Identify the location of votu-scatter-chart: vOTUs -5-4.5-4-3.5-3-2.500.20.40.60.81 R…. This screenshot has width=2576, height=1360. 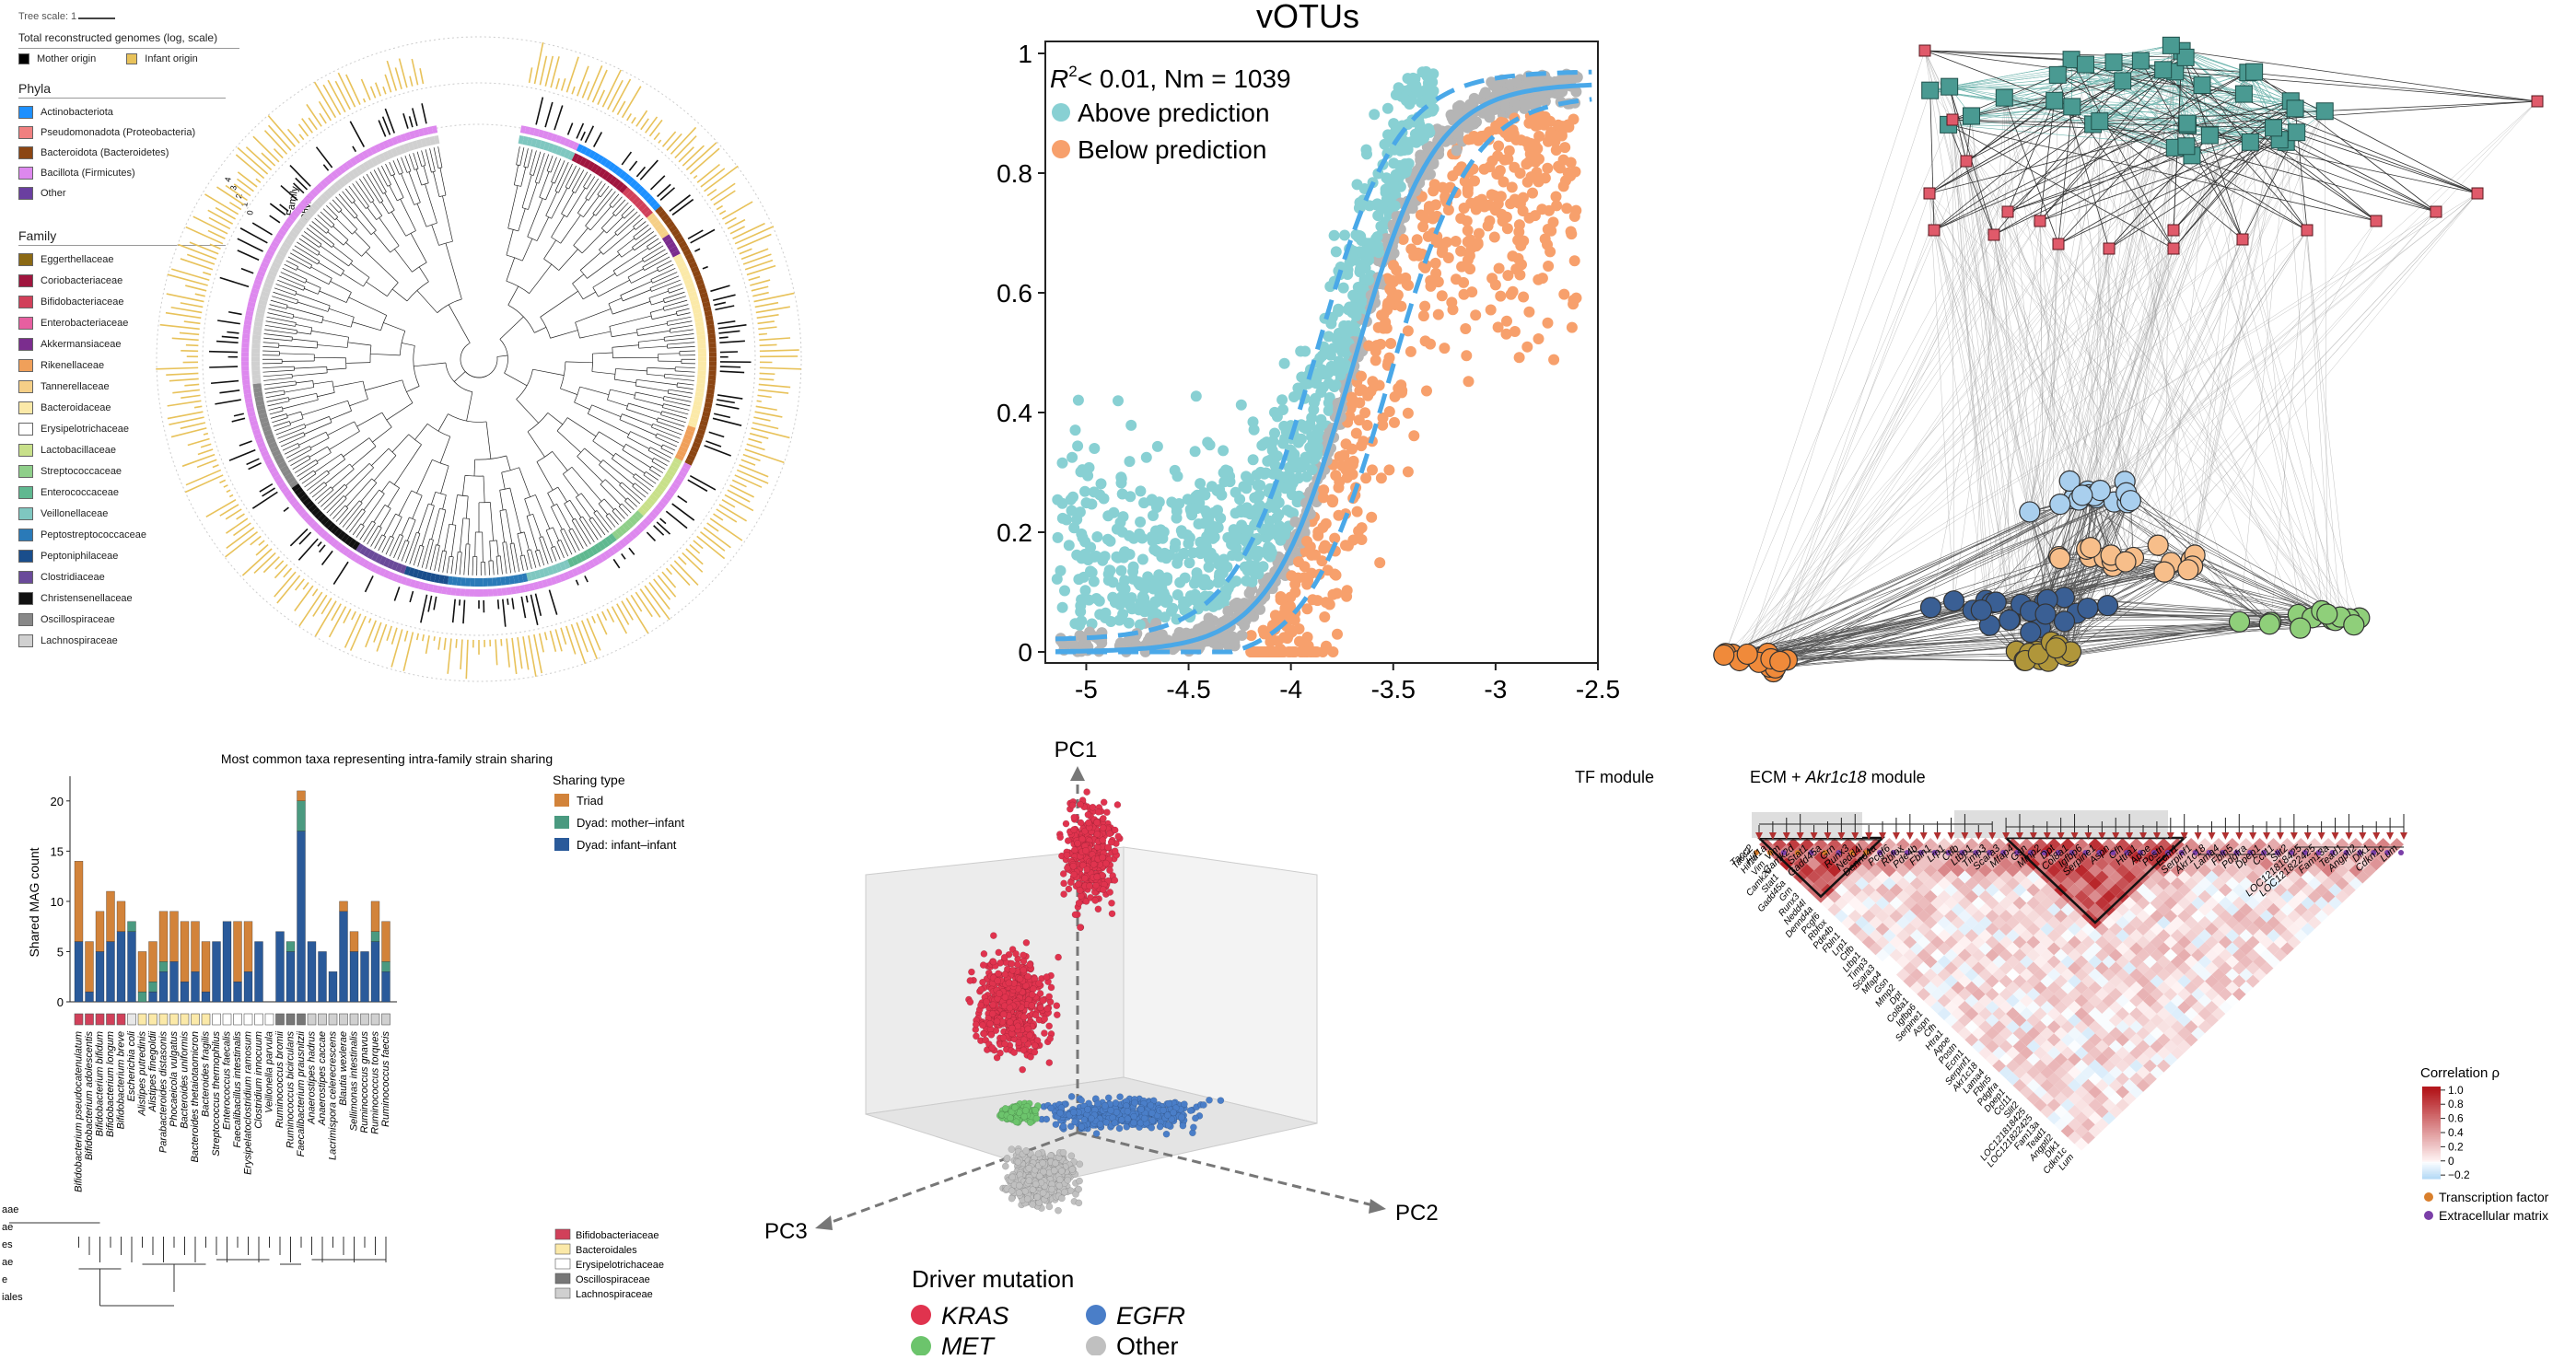
(1271, 363).